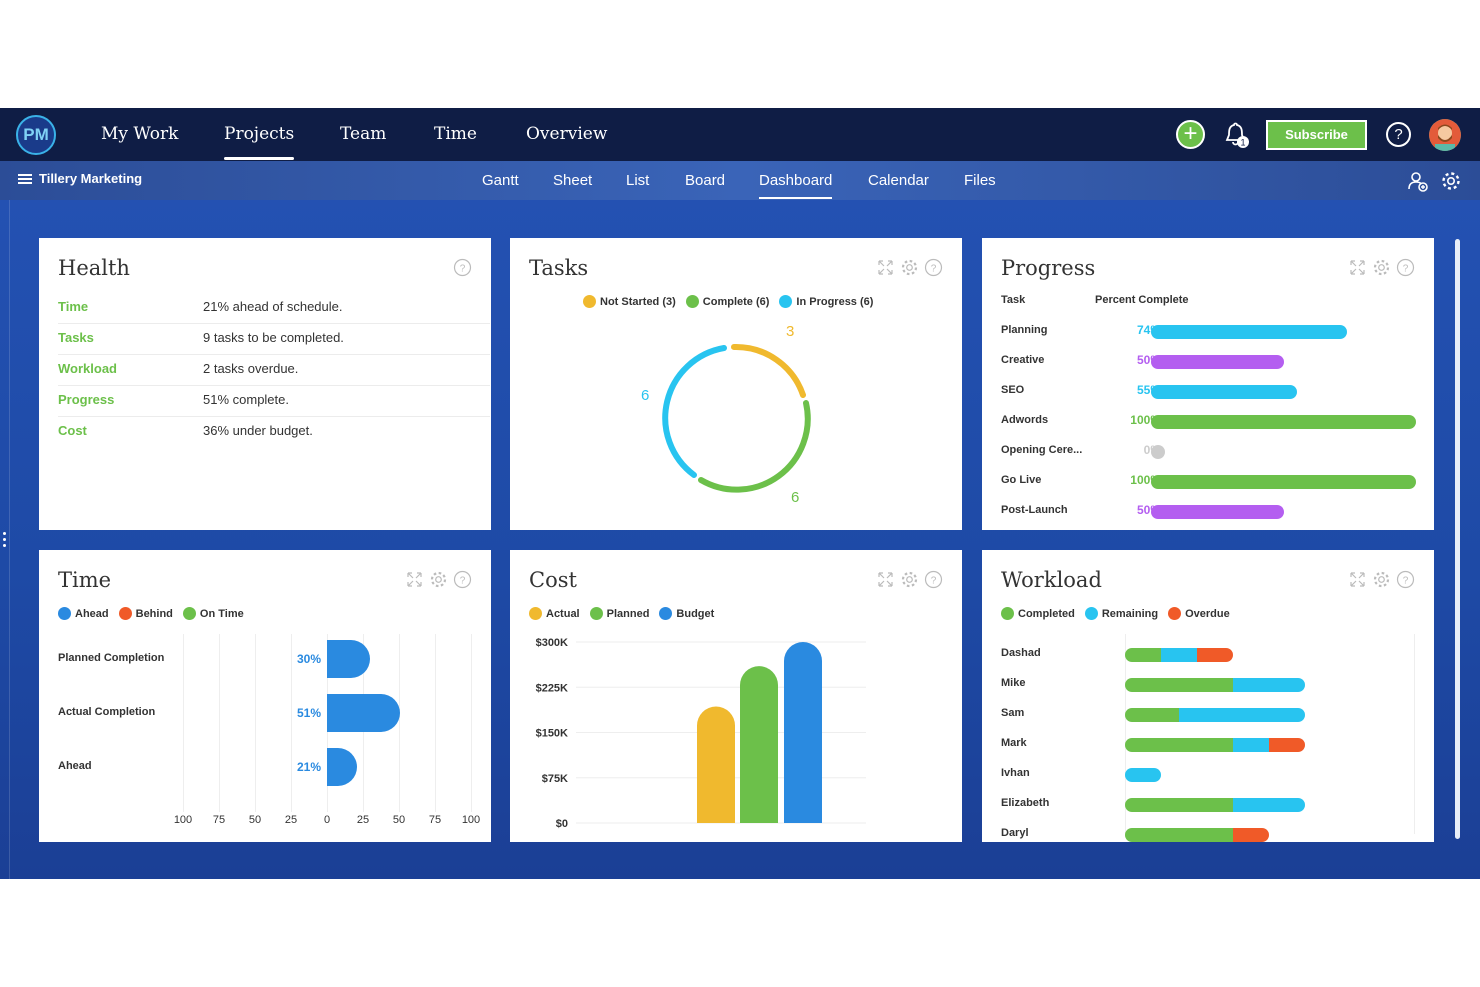 The image size is (1480, 987). I want to click on workload-row: Elizabeth, so click(1211, 804).